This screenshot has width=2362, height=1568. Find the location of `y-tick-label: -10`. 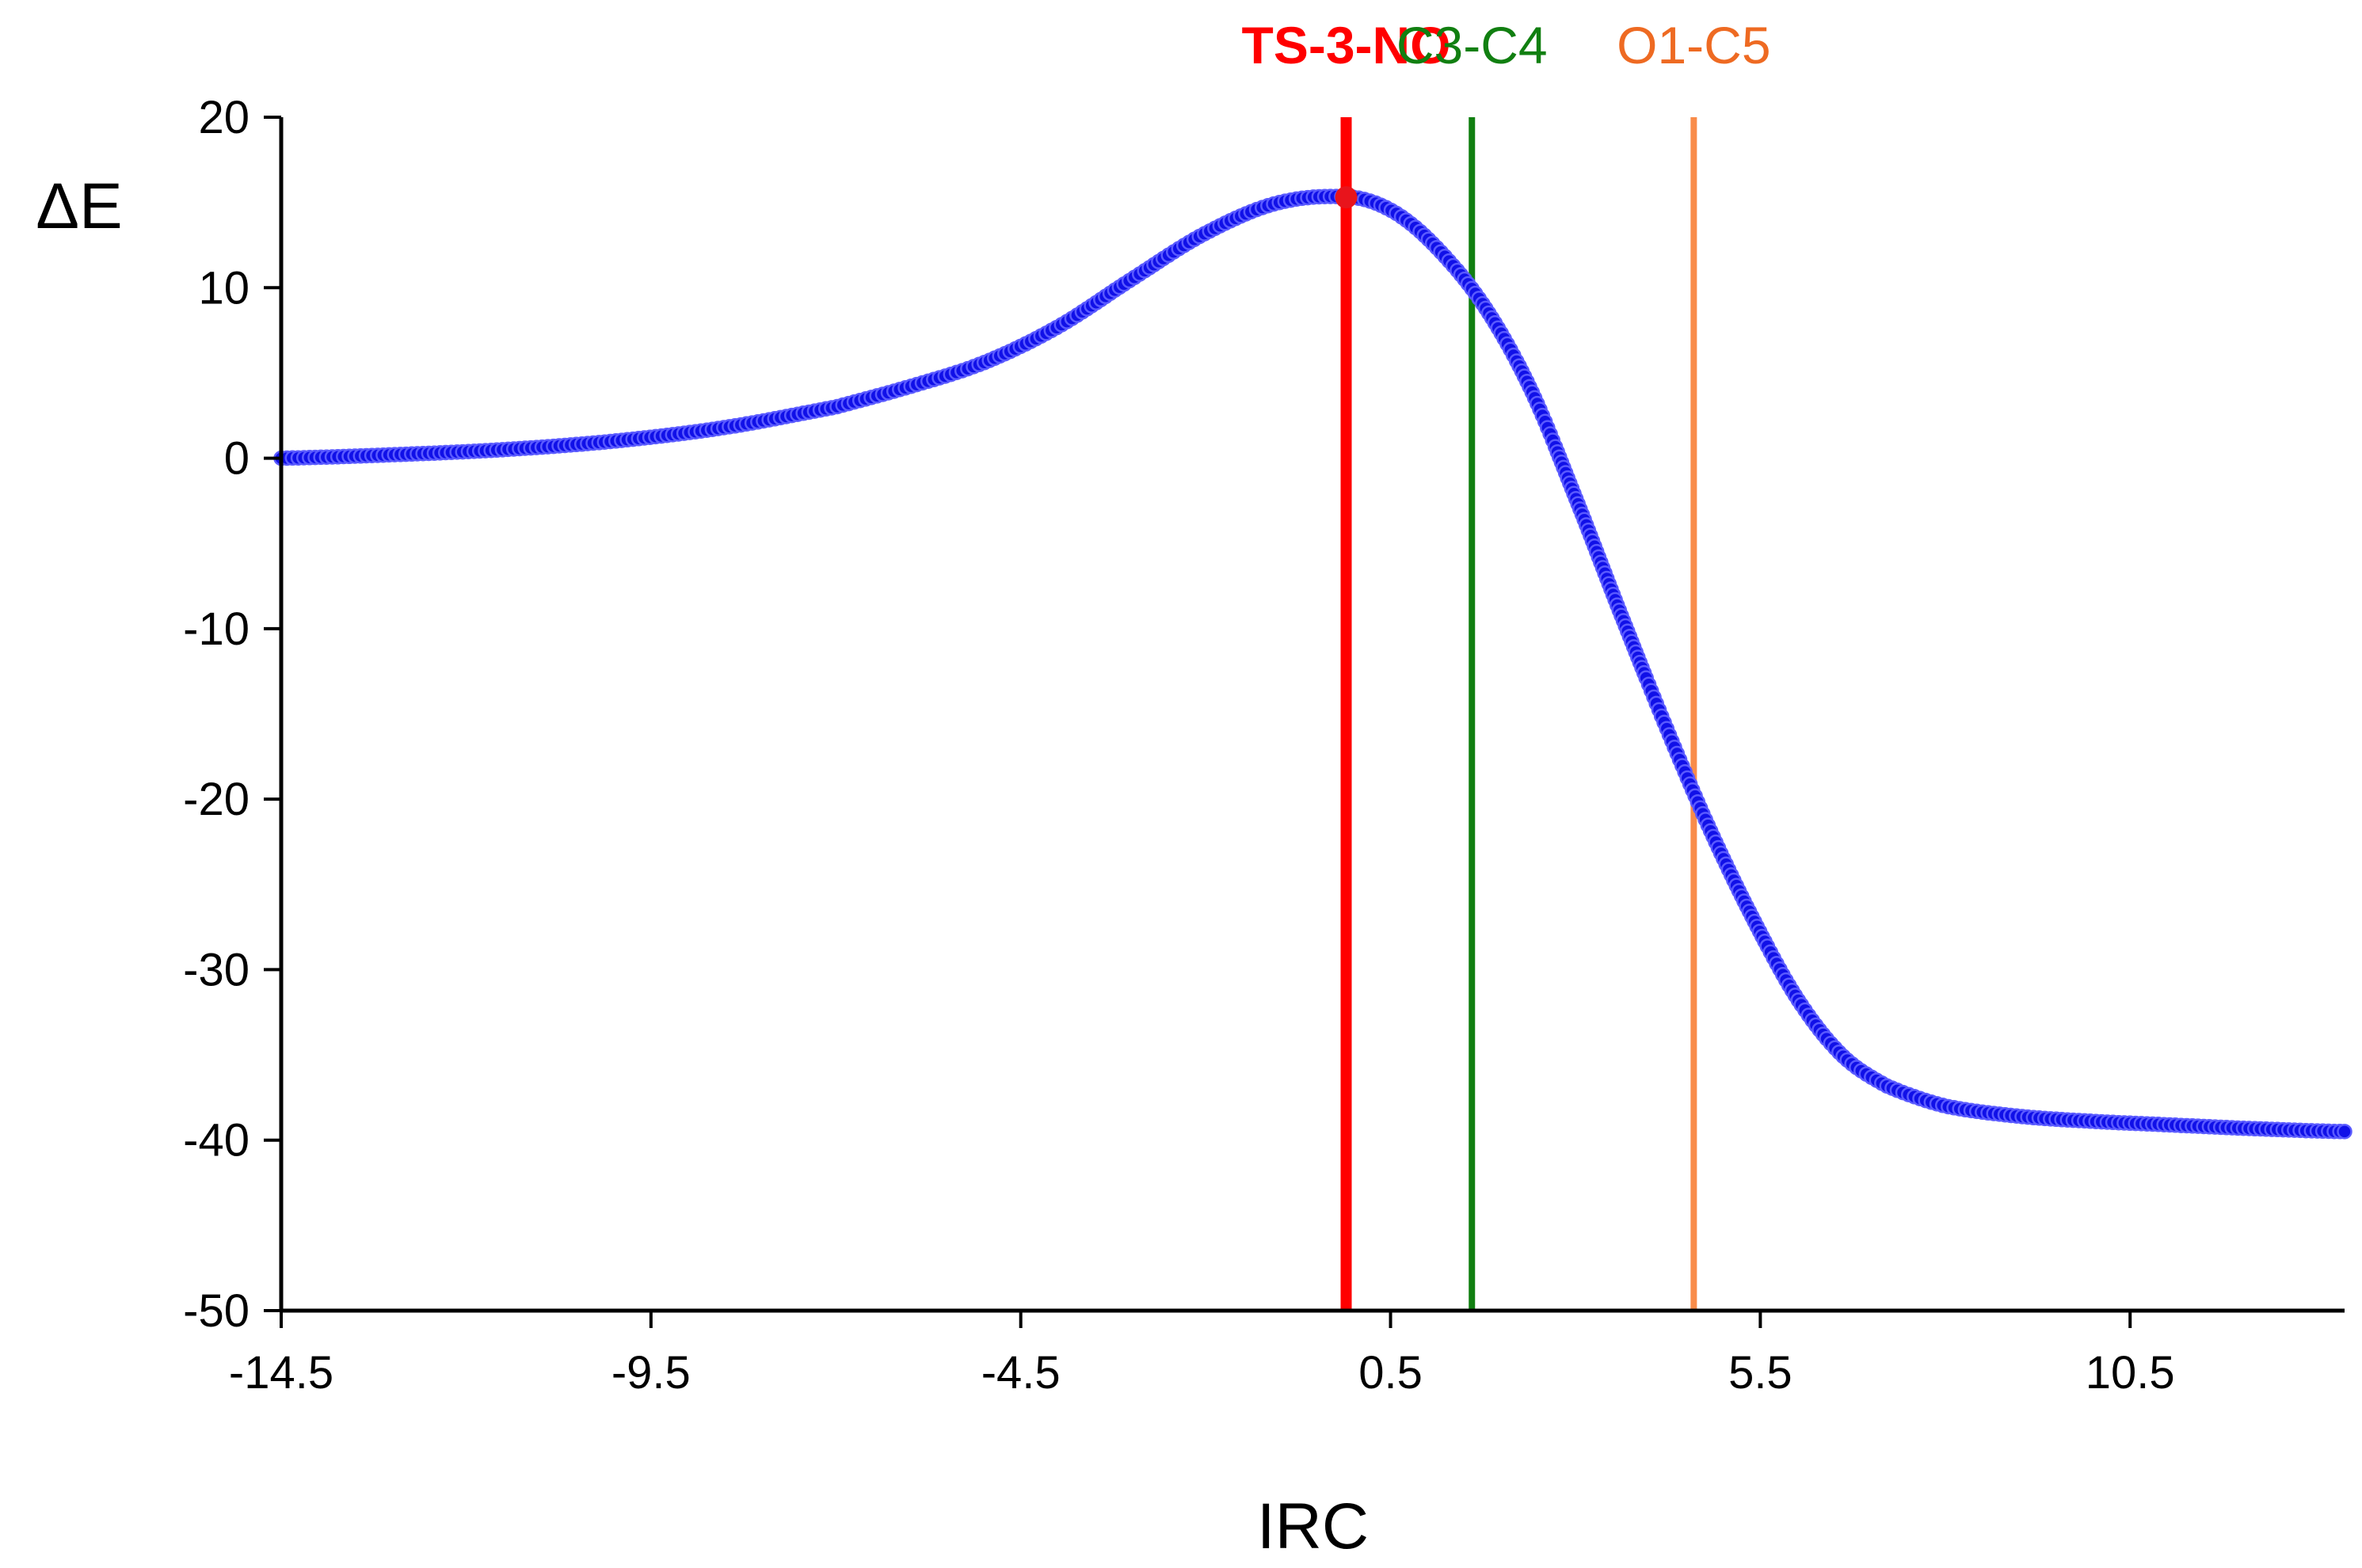

y-tick-label: -10 is located at coordinates (216, 629).